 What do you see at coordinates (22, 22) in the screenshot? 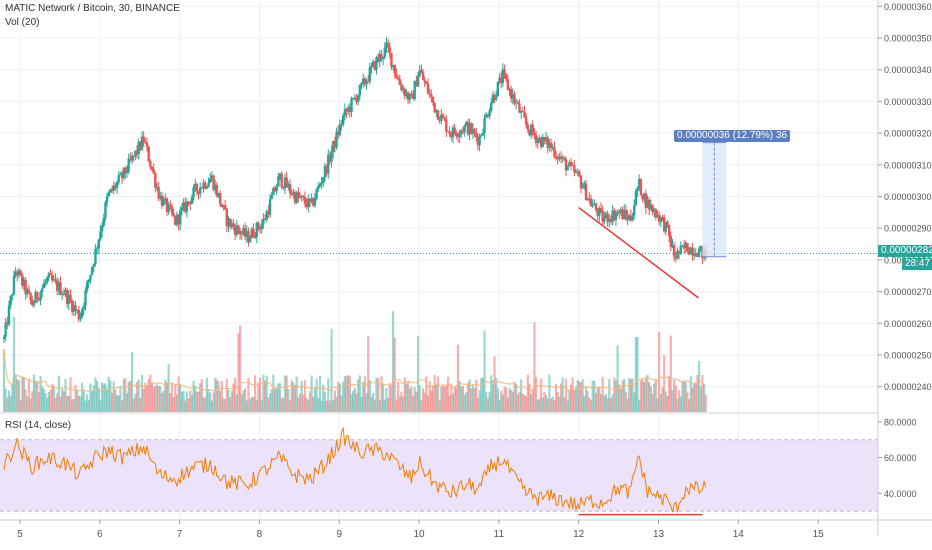
I see `volume-label: Vol (20)` at bounding box center [22, 22].